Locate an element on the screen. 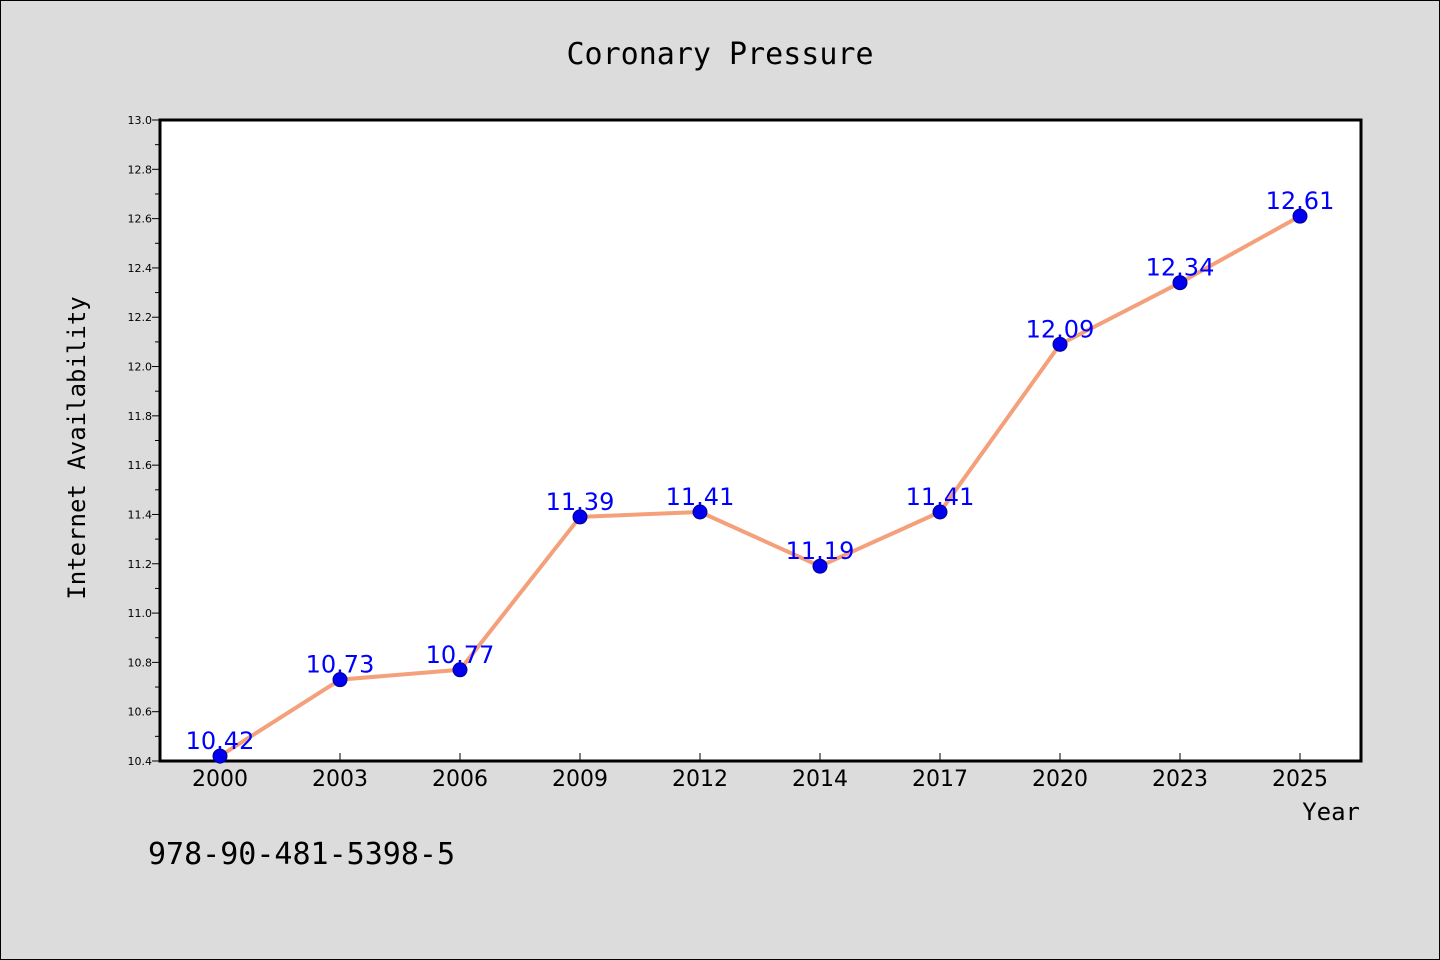 The width and height of the screenshot is (1440, 960). x-axis-label: Year is located at coordinates (1331, 812).